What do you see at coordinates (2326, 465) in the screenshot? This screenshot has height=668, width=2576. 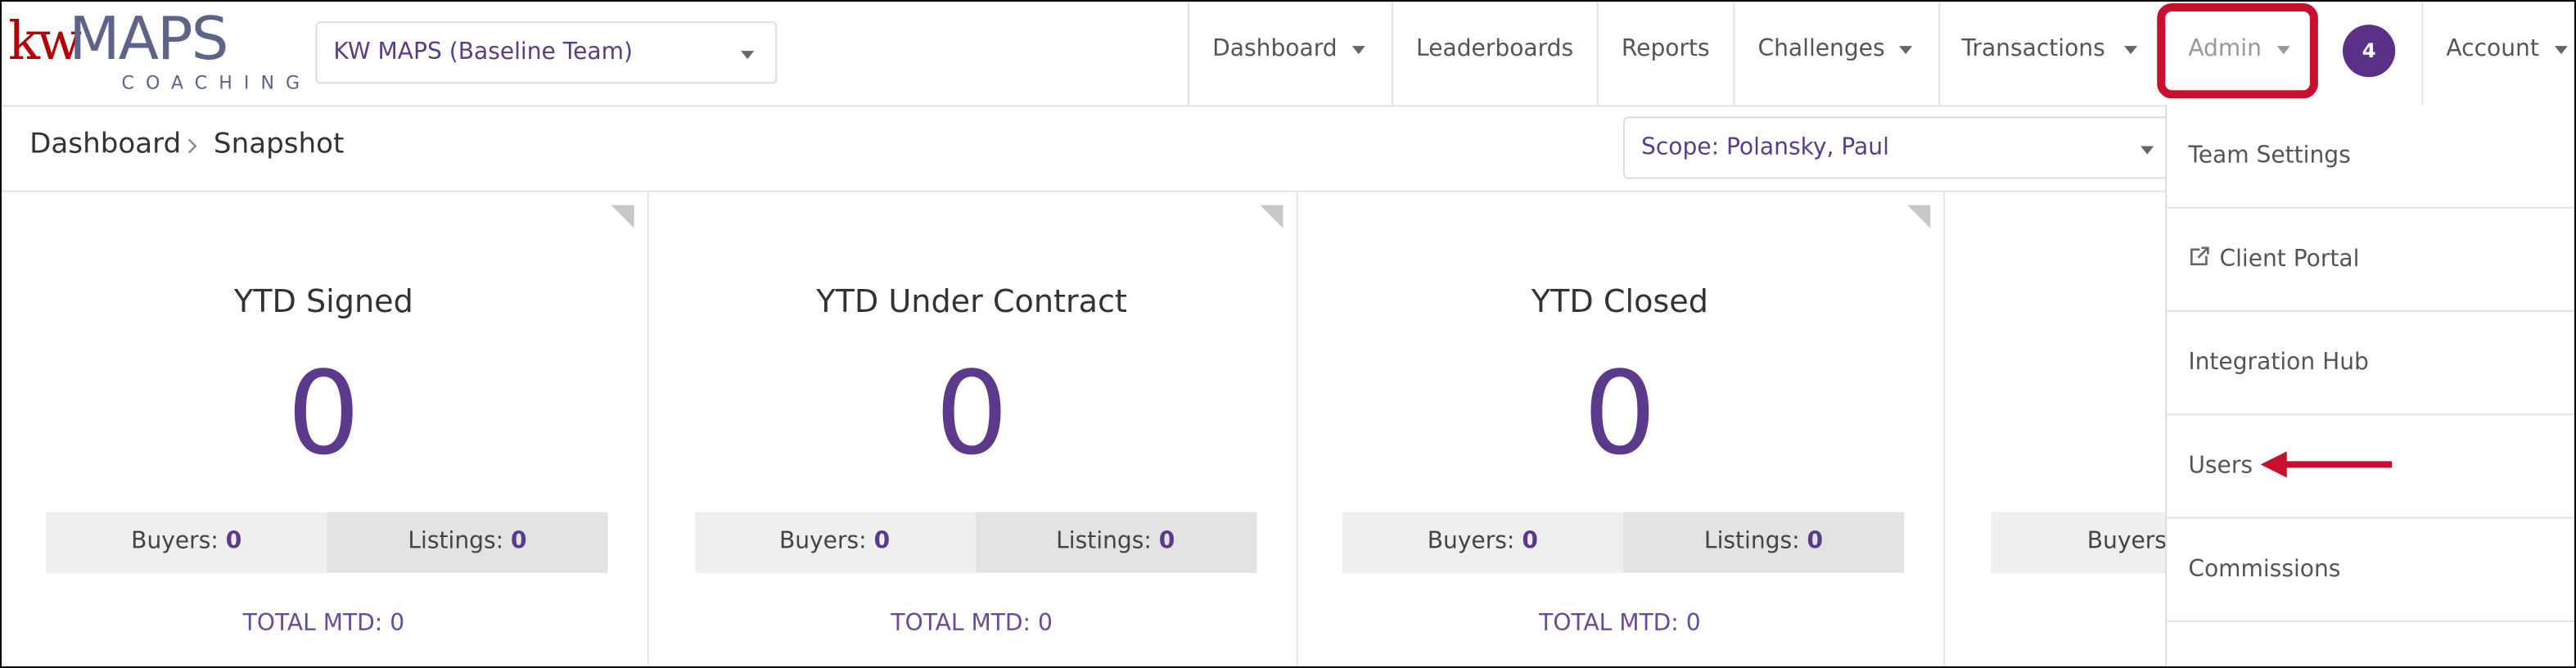 I see `pointer-arrow` at bounding box center [2326, 465].